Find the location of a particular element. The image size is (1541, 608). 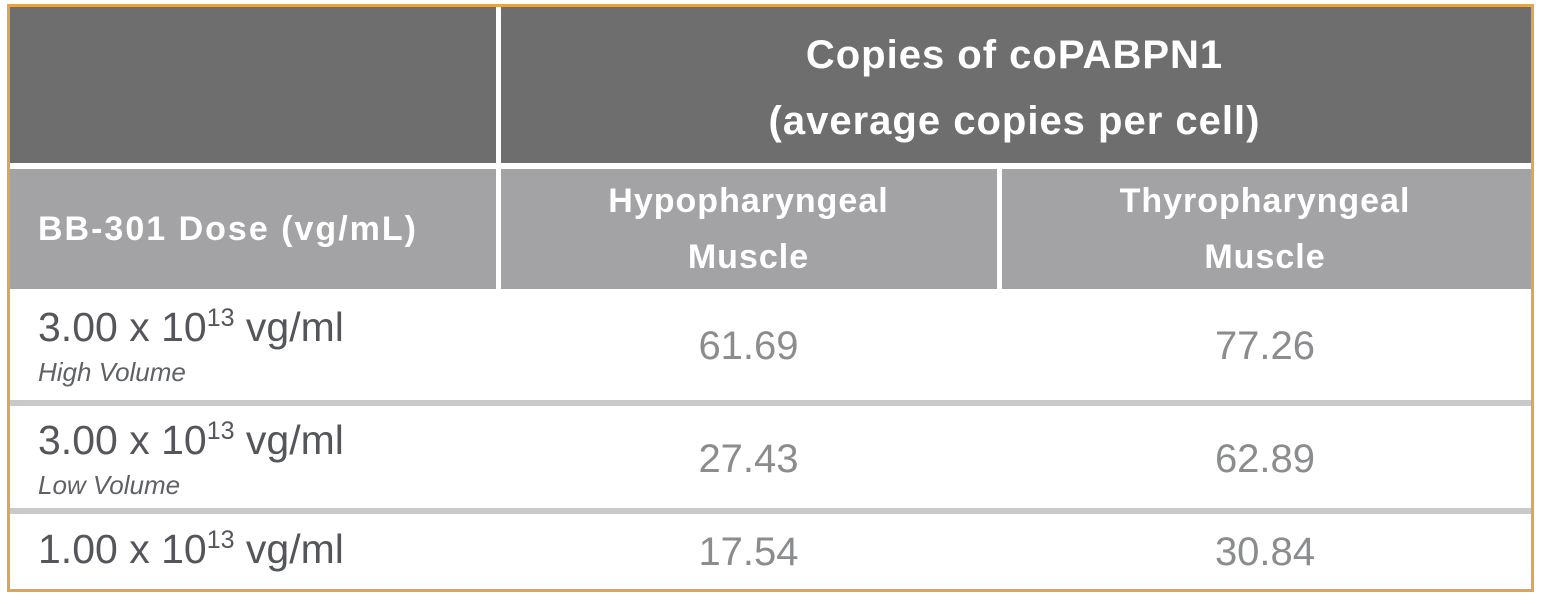

value-cell-thyropharyngeal-row2: 62.89 is located at coordinates (1265, 459).